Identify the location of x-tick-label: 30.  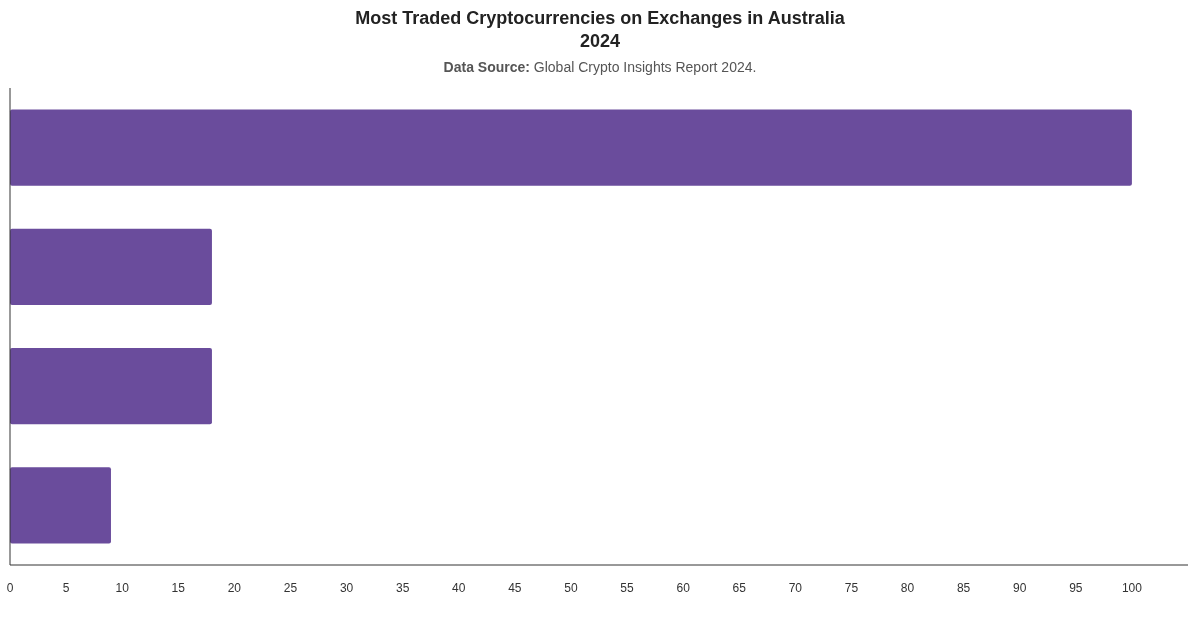
(346, 588).